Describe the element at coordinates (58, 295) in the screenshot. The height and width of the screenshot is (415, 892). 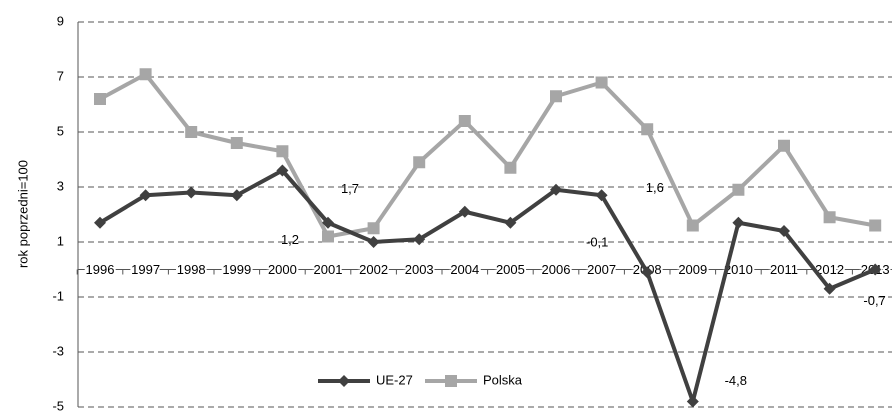
I see `y-tick-label: -1` at that location.